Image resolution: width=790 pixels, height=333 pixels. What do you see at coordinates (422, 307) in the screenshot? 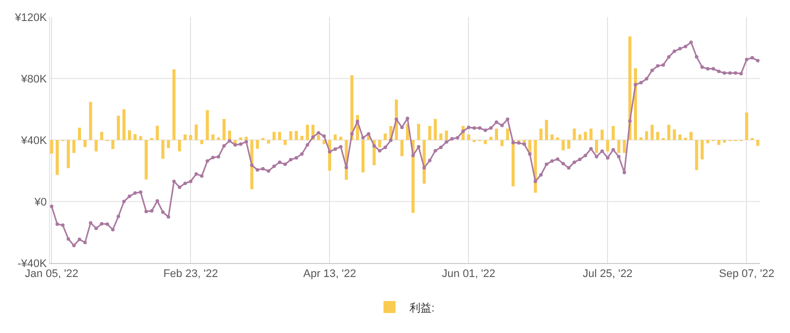
I see `legend-label: 利益:` at bounding box center [422, 307].